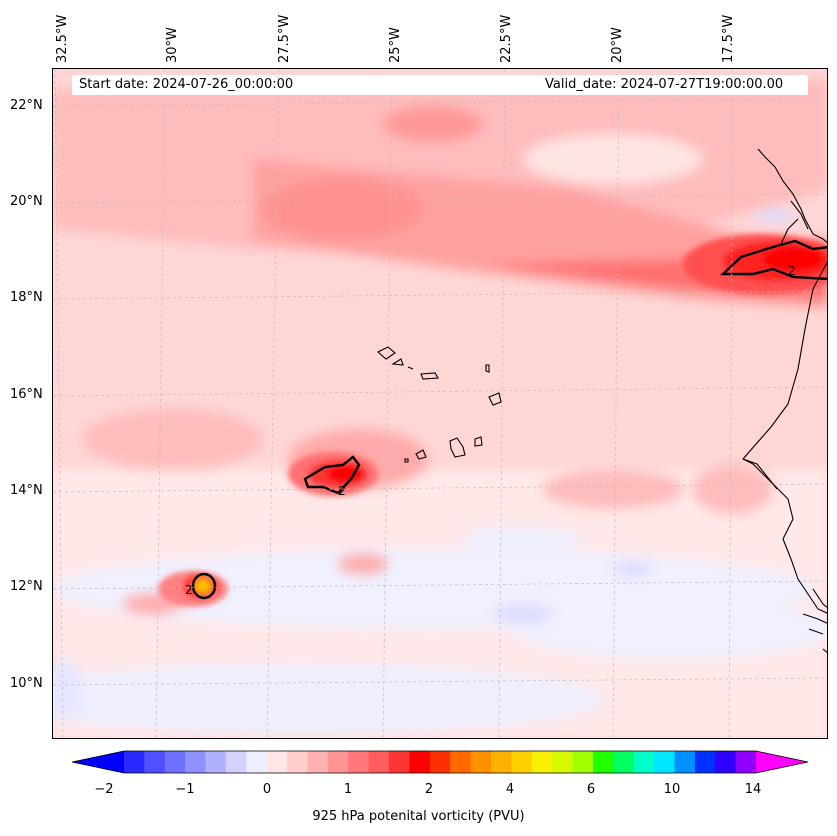  I want to click on lon-label-30w: 30°W, so click(172, 45).